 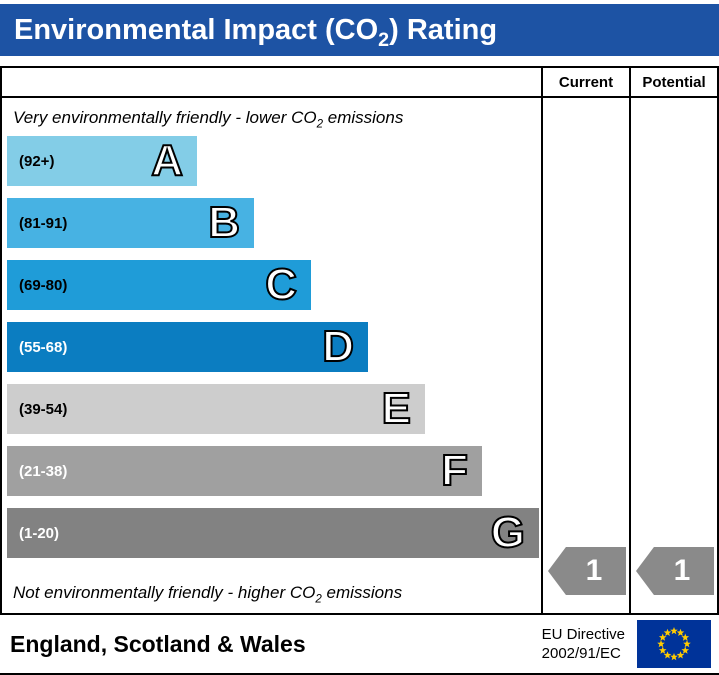 I want to click on rating-band-d: (55-68) D, so click(x=187, y=346).